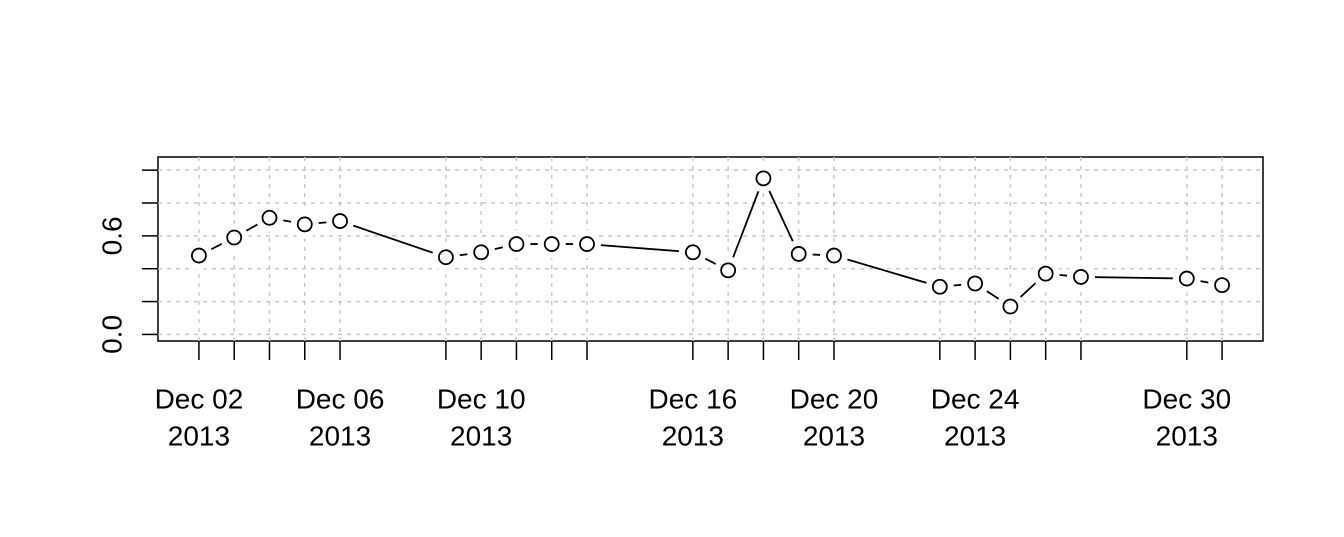  I want to click on x-tick-label: Dec 02, so click(199, 398).